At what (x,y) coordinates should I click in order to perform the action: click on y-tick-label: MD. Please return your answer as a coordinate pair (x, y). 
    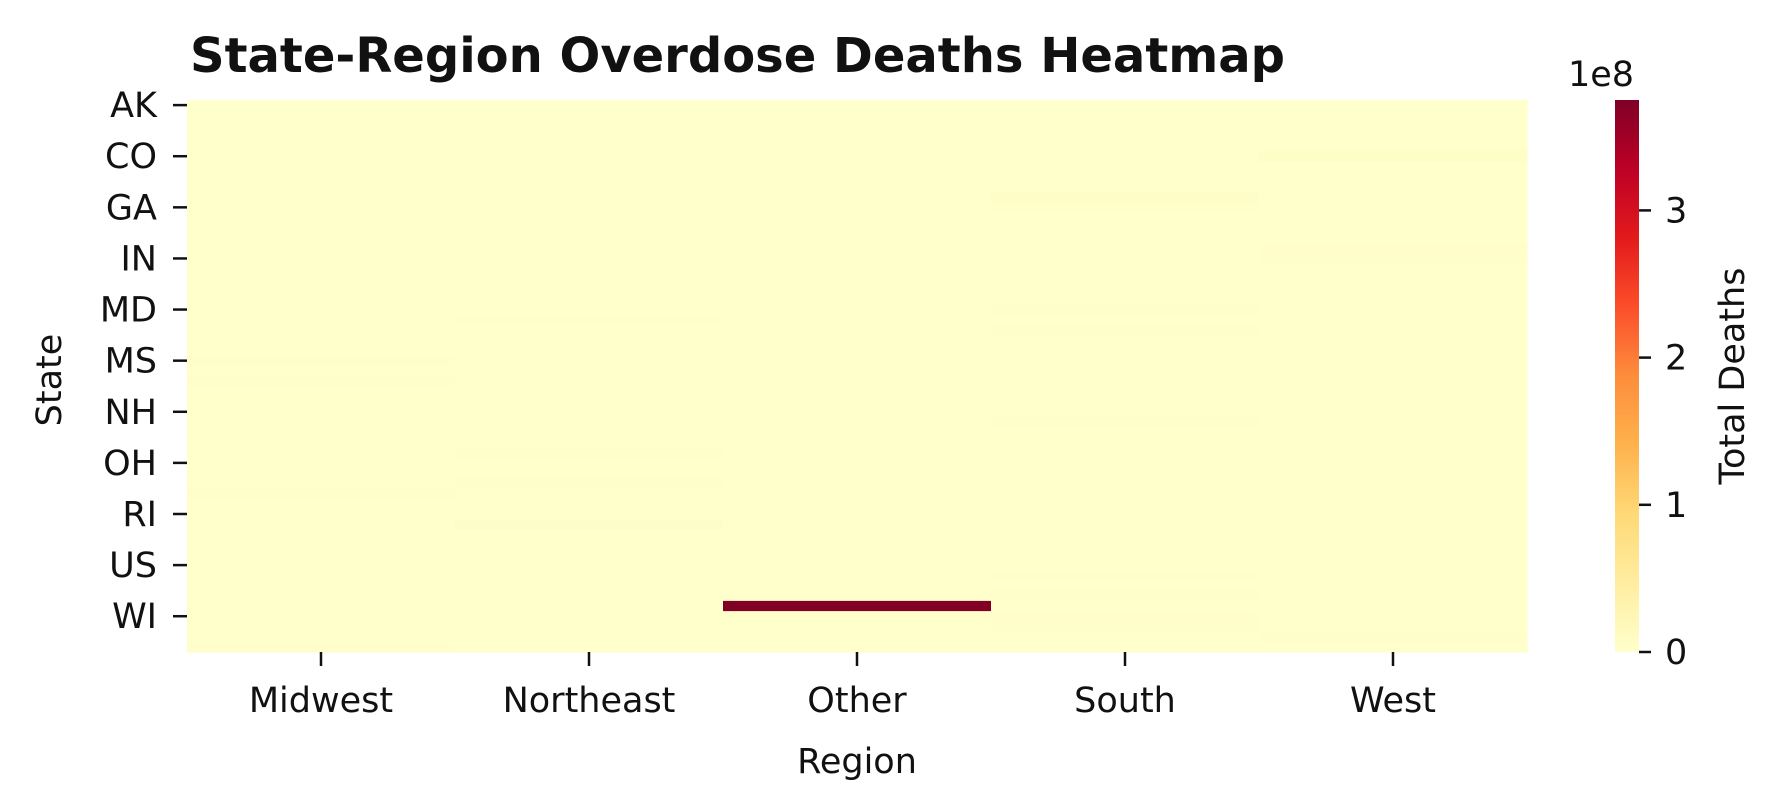
    Looking at the image, I should click on (128, 311).